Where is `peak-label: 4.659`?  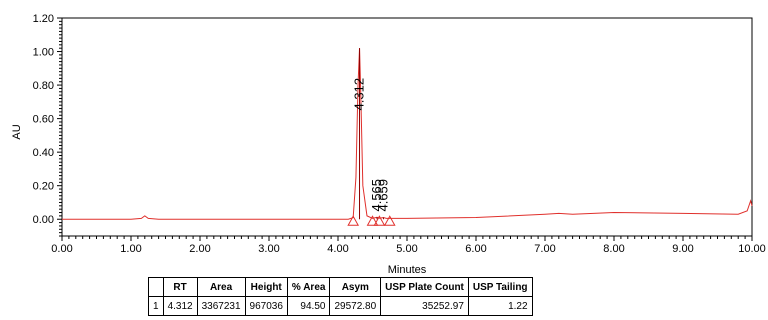
peak-label: 4.659 is located at coordinates (382, 195).